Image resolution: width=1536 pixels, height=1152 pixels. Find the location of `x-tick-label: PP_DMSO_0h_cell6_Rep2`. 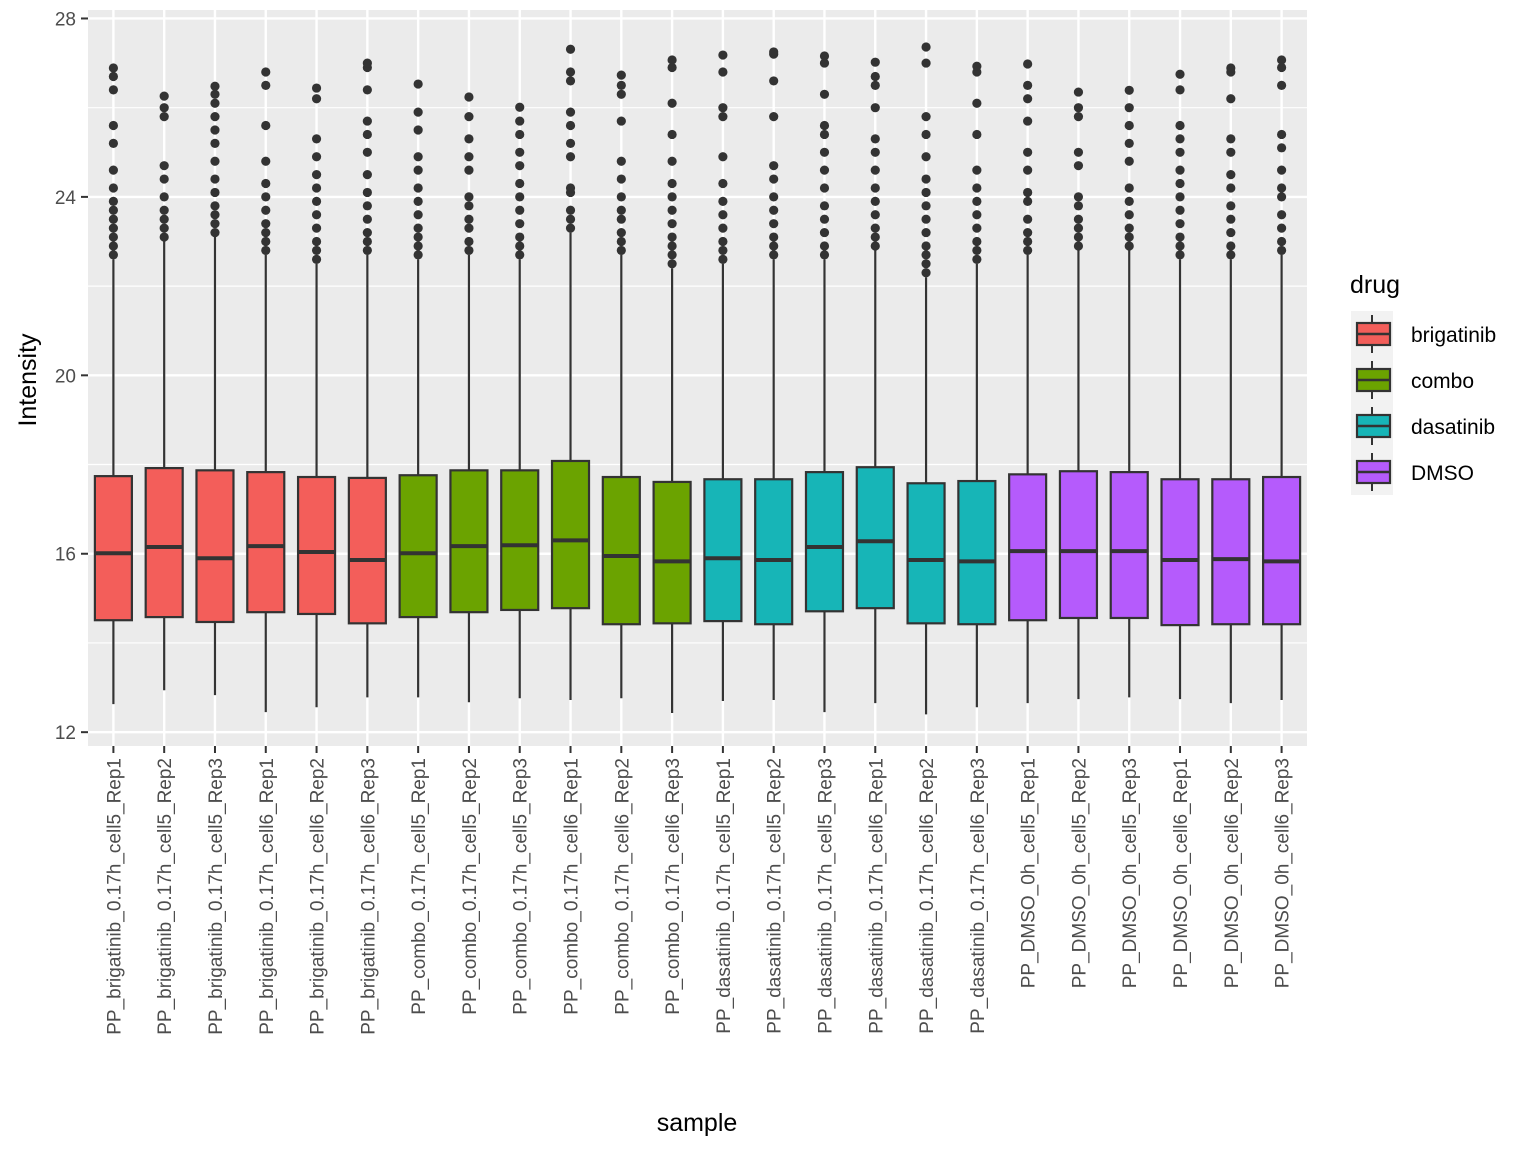

x-tick-label: PP_DMSO_0h_cell6_Rep2 is located at coordinates (1232, 873).